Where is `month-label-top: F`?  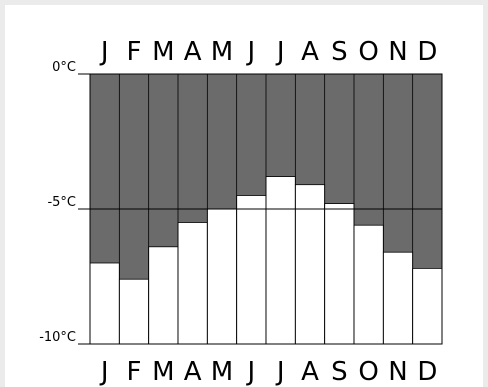
month-label-top: F is located at coordinates (134, 52).